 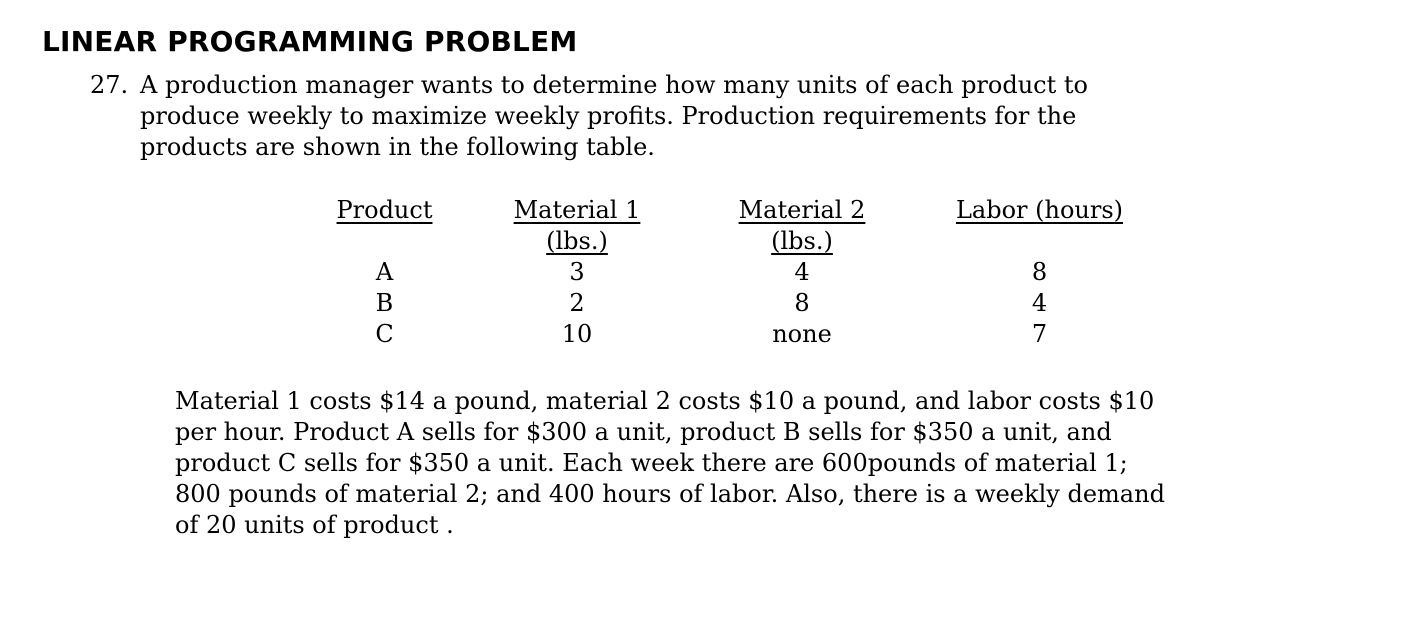 What do you see at coordinates (1039, 272) in the screenshot?
I see `cell-labor: 8` at bounding box center [1039, 272].